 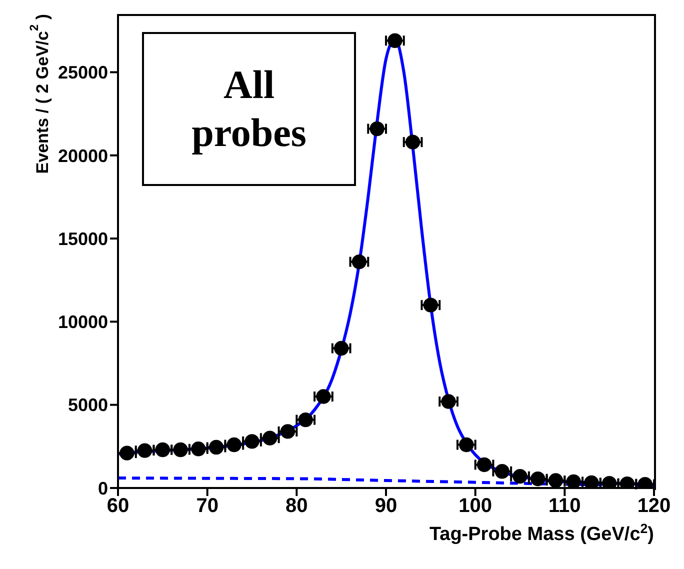 I want to click on y-tick-label: 5000, so click(x=88, y=405).